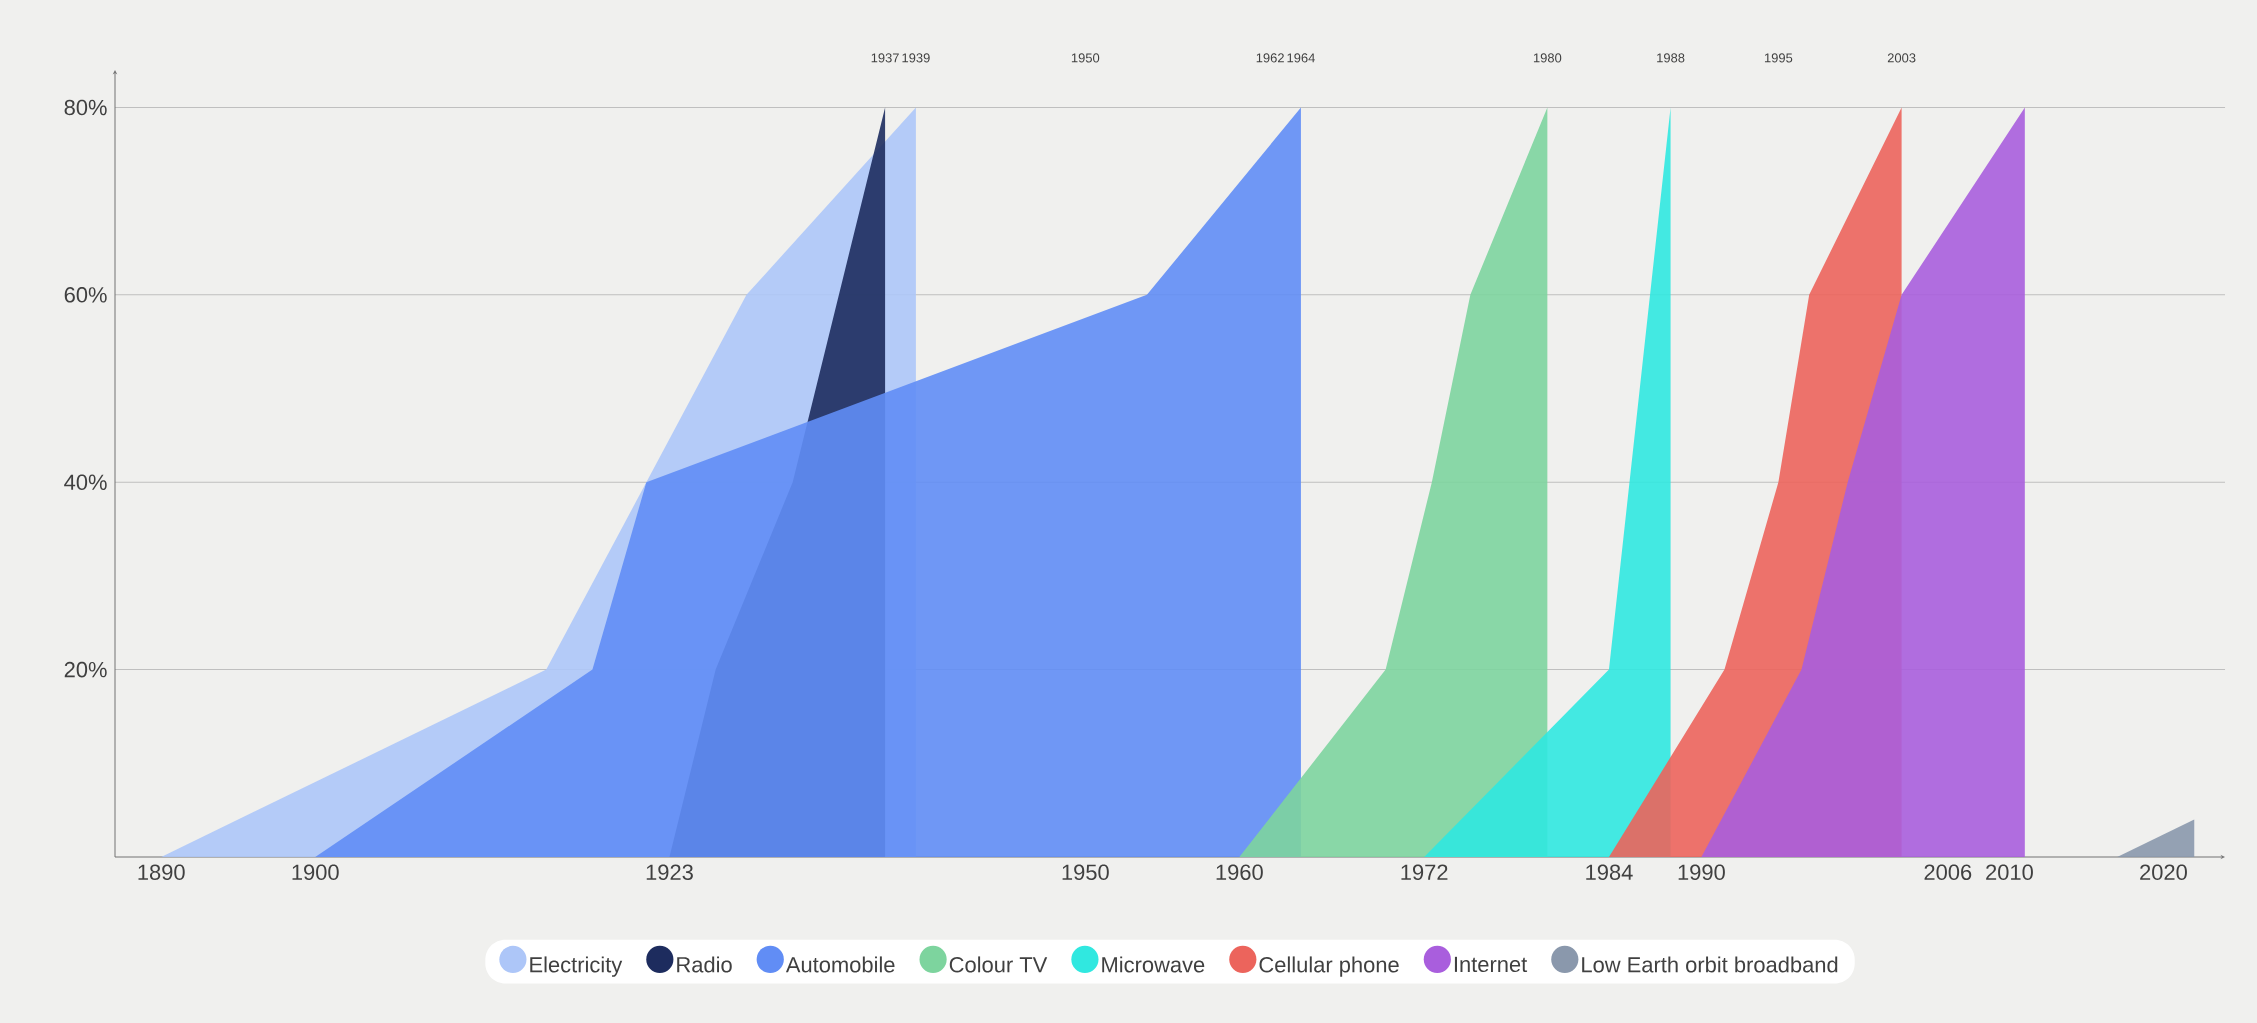  I want to click on y-tick-label: 40%, so click(85, 482).